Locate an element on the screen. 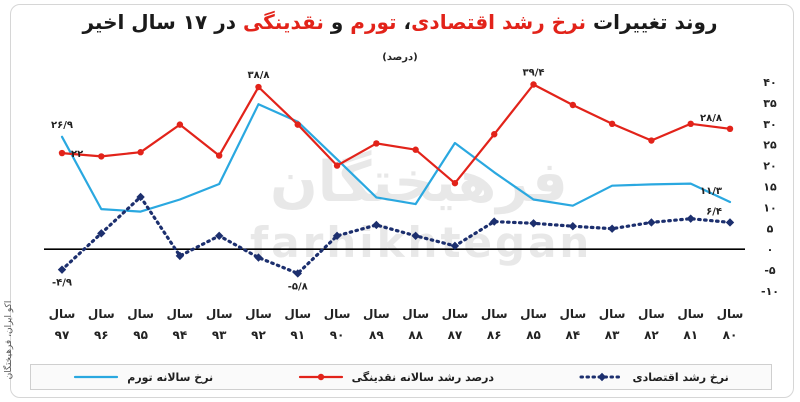  y-tick-label: -۵ is located at coordinates (770, 270).